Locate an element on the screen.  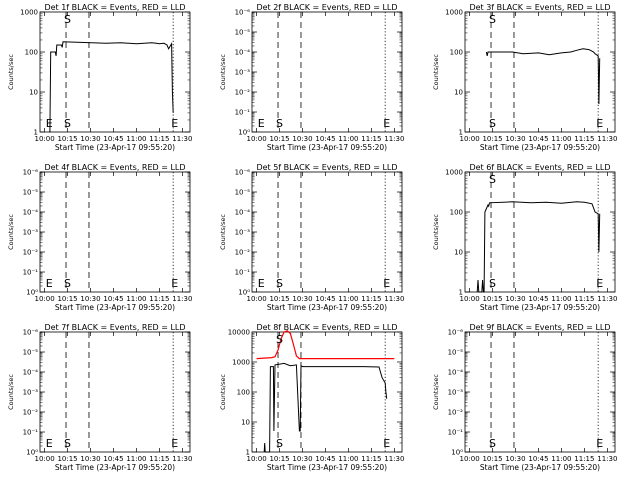
panel-title: Det 4f BLACK = Events, RED = LLD is located at coordinates (114, 167).